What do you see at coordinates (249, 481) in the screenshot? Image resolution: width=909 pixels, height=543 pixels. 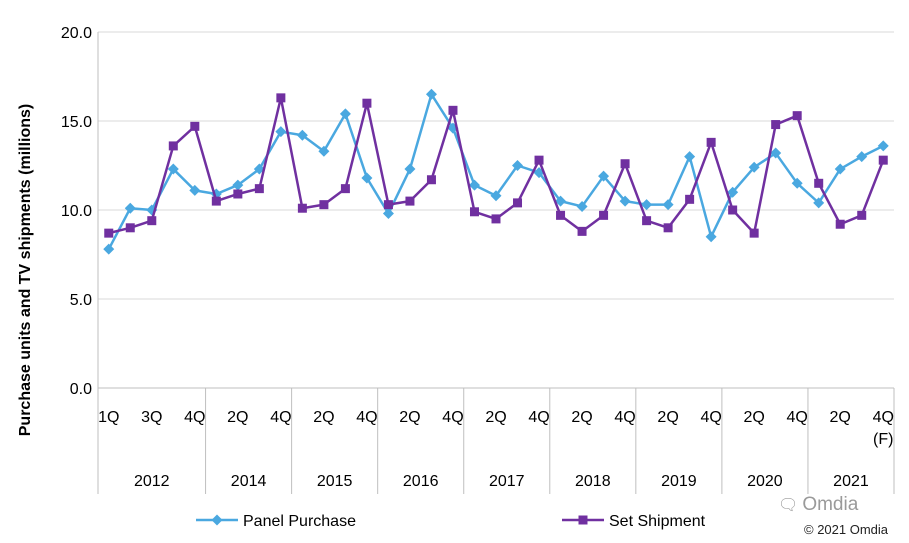 I see `year-label: 2014` at bounding box center [249, 481].